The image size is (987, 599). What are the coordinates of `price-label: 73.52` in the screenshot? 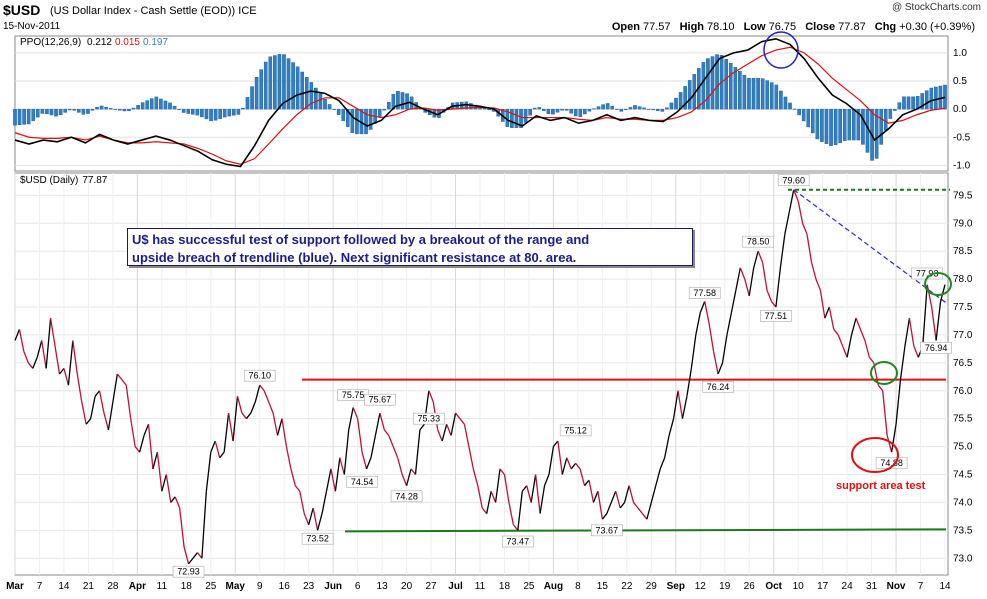 It's located at (317, 539).